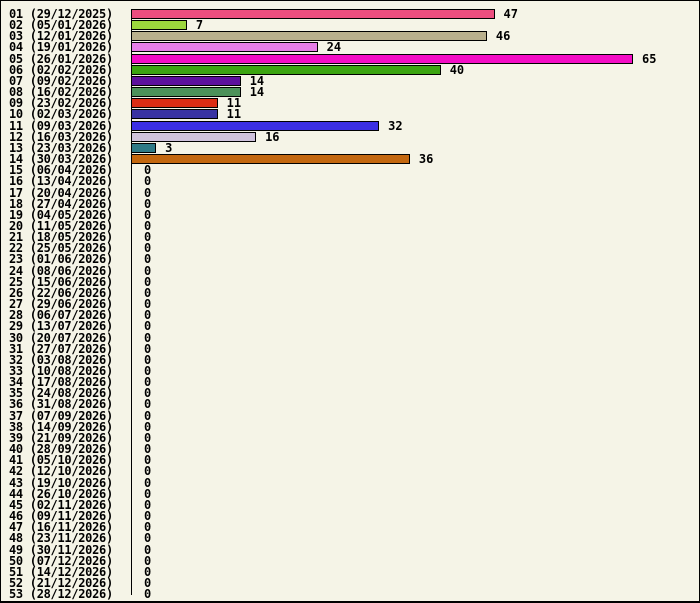 Image resolution: width=700 pixels, height=603 pixels. Describe the element at coordinates (350, 527) in the screenshot. I see `chart-row: 47 (16/11/2026) 0` at that location.